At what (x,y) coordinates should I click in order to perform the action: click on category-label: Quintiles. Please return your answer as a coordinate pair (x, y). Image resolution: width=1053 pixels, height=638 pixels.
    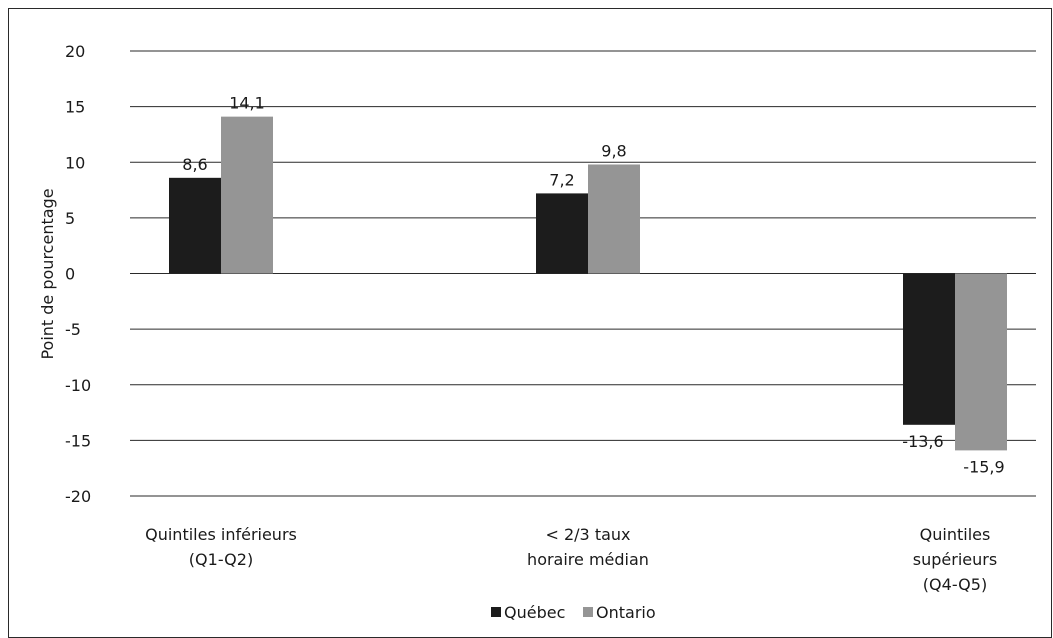
    Looking at the image, I should click on (955, 534).